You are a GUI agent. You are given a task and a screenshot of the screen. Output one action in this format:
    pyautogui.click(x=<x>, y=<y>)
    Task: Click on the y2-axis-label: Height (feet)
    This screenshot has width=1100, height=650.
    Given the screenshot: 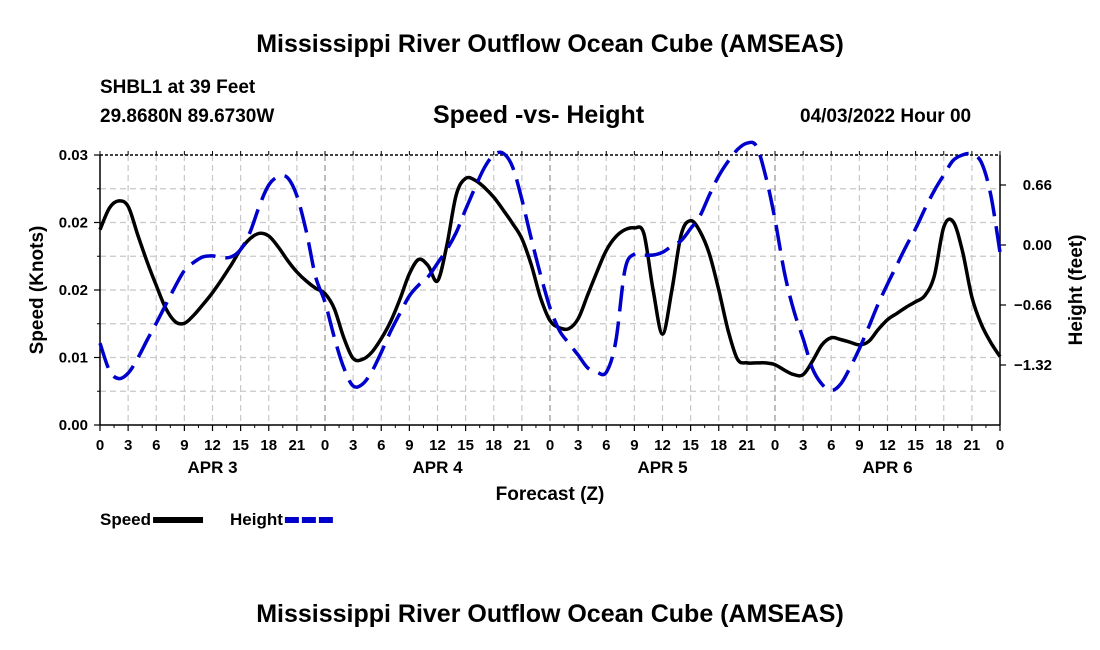 What is the action you would take?
    pyautogui.click(x=1076, y=290)
    